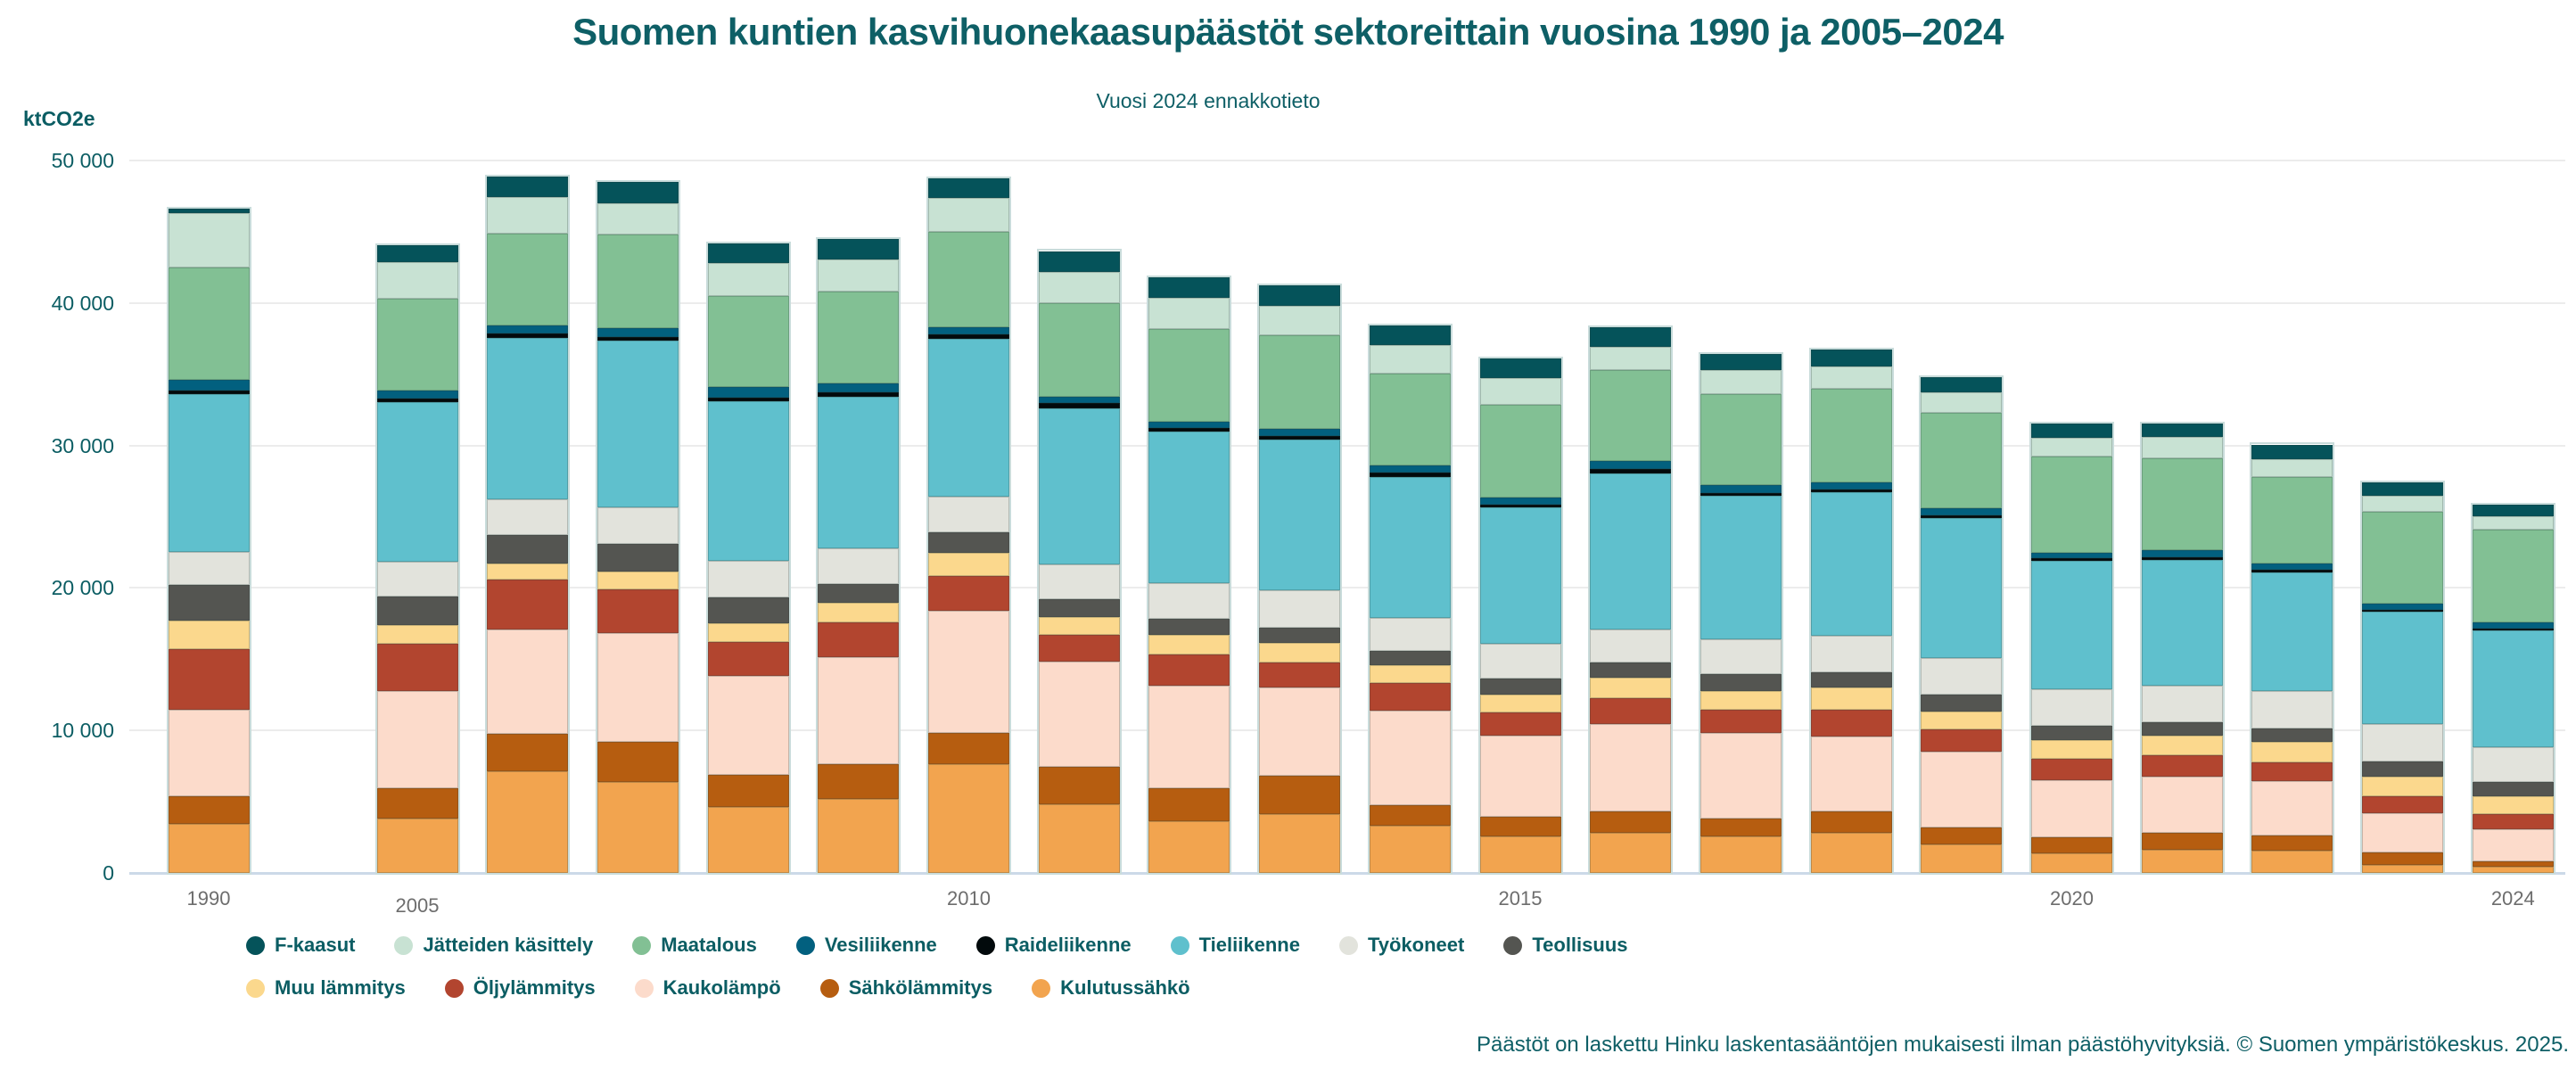 The image size is (2576, 1070). What do you see at coordinates (2292, 862) in the screenshot?
I see `segment-kulutussahko-2022` at bounding box center [2292, 862].